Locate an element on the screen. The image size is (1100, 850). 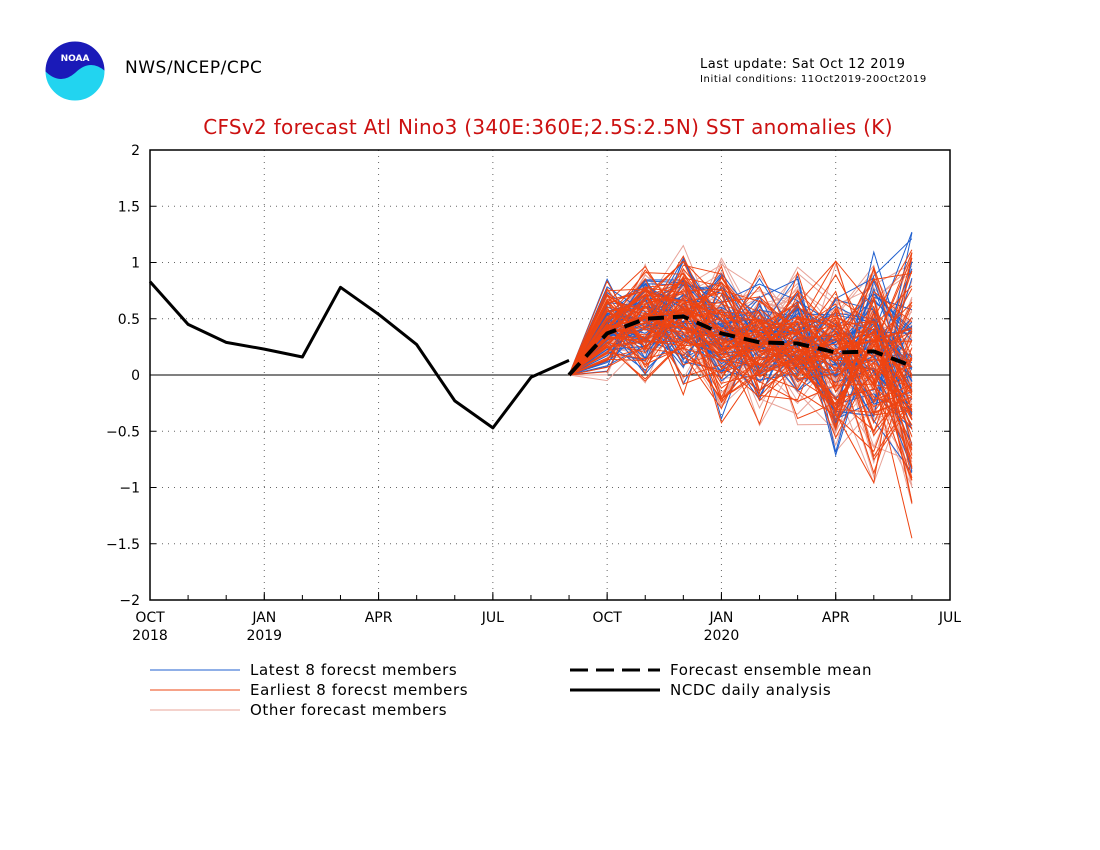
initial-conditions-label: Initial conditions: 11Oct2019-20Oct2019 is located at coordinates (813, 79).